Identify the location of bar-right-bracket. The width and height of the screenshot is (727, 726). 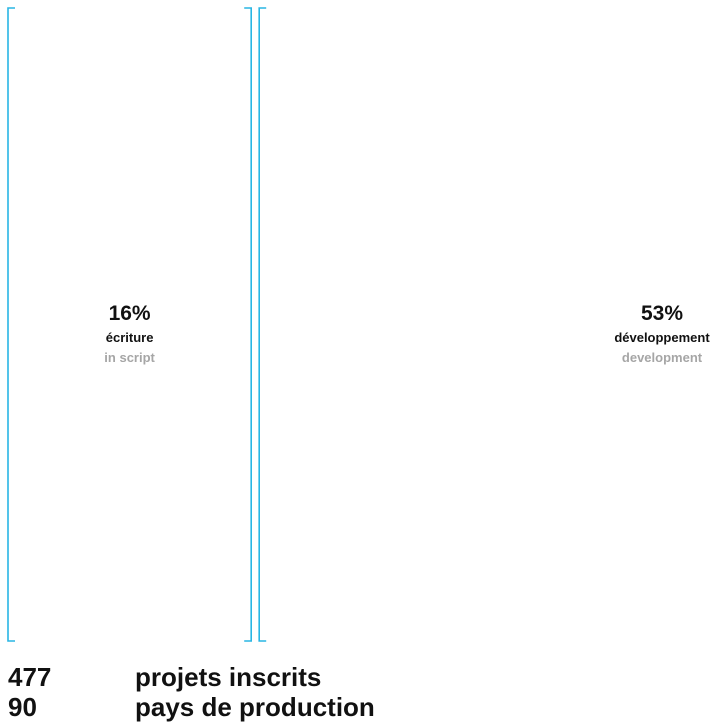
(248, 324).